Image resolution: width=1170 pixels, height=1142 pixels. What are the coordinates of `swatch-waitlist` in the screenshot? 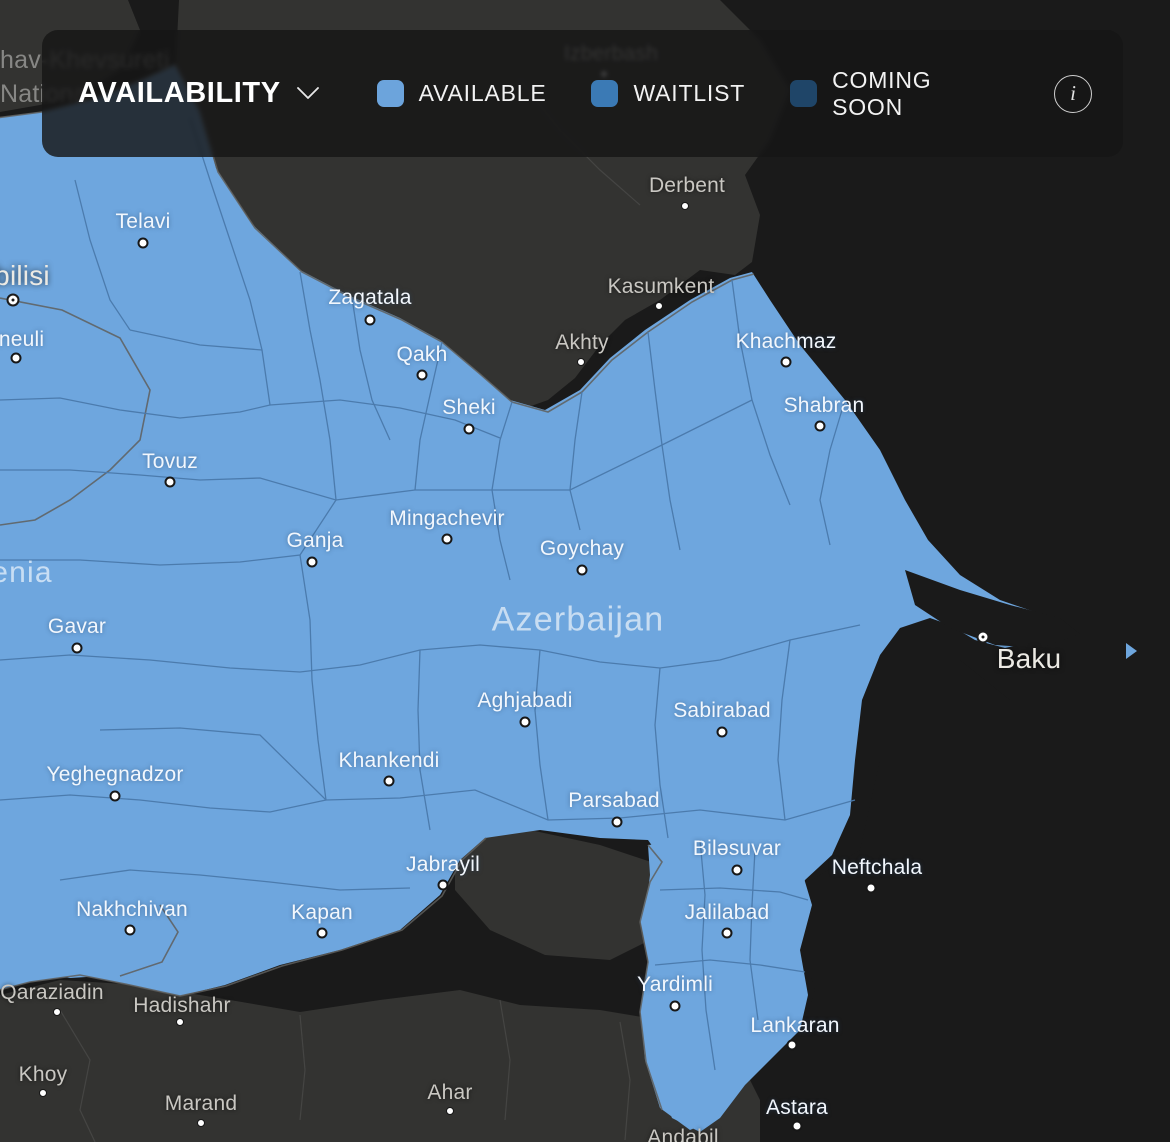 It's located at (605, 93).